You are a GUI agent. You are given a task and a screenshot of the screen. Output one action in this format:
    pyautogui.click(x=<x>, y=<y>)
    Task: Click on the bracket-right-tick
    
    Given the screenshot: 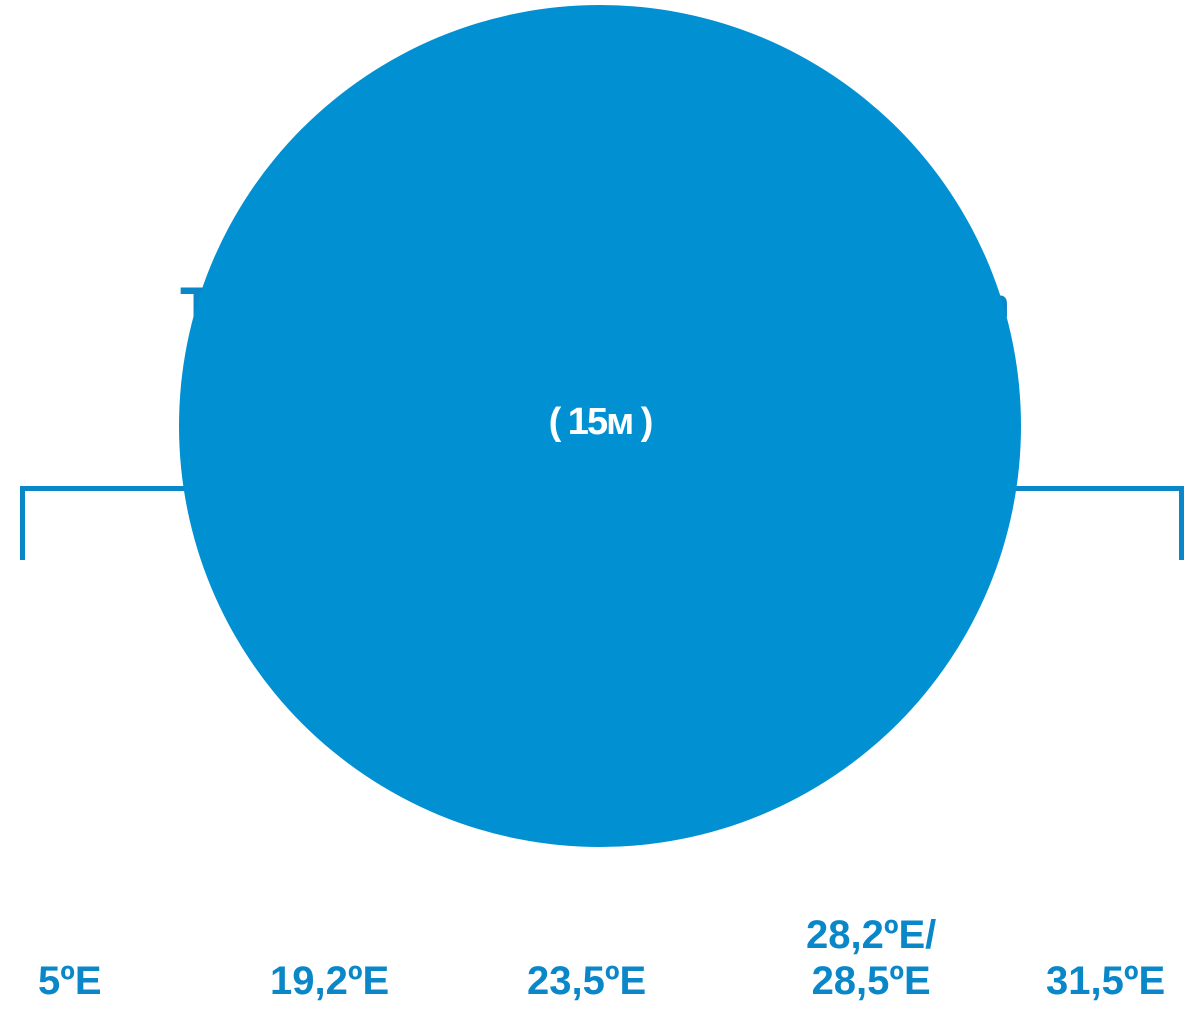 What is the action you would take?
    pyautogui.click(x=1181, y=523)
    